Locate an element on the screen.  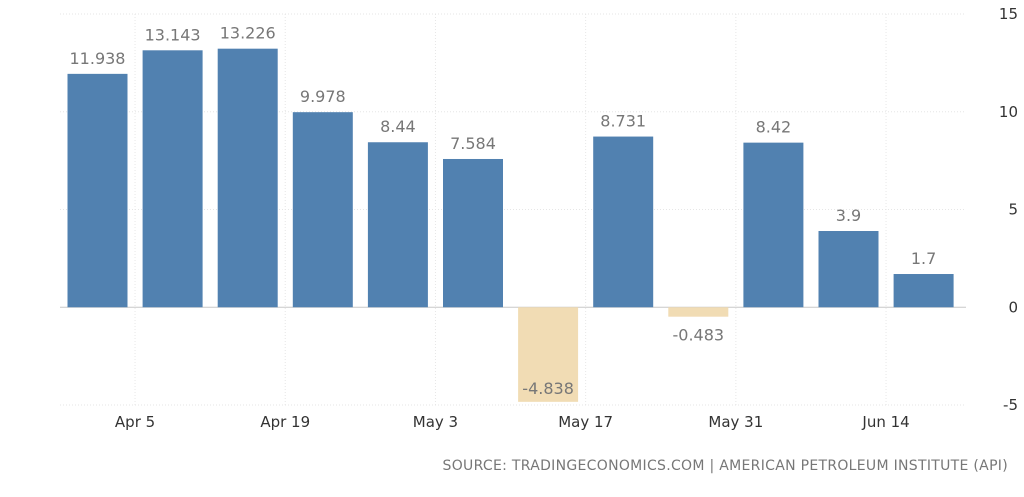
y-tick-label: 15 is located at coordinates (1008, 14).